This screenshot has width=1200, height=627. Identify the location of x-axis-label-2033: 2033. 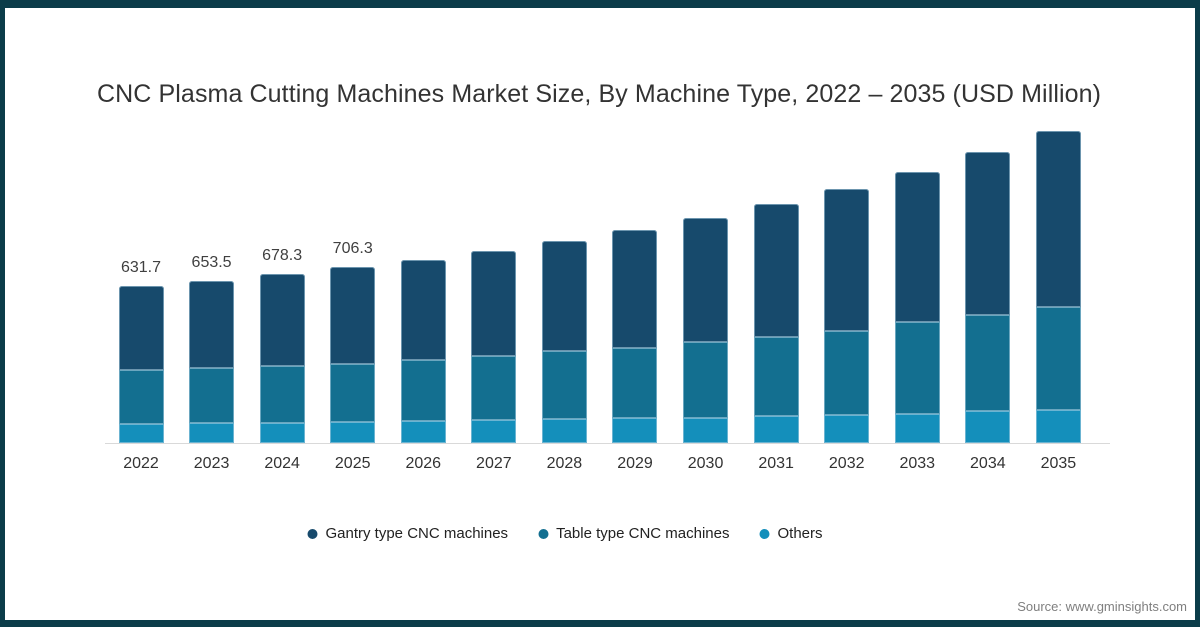
(917, 463).